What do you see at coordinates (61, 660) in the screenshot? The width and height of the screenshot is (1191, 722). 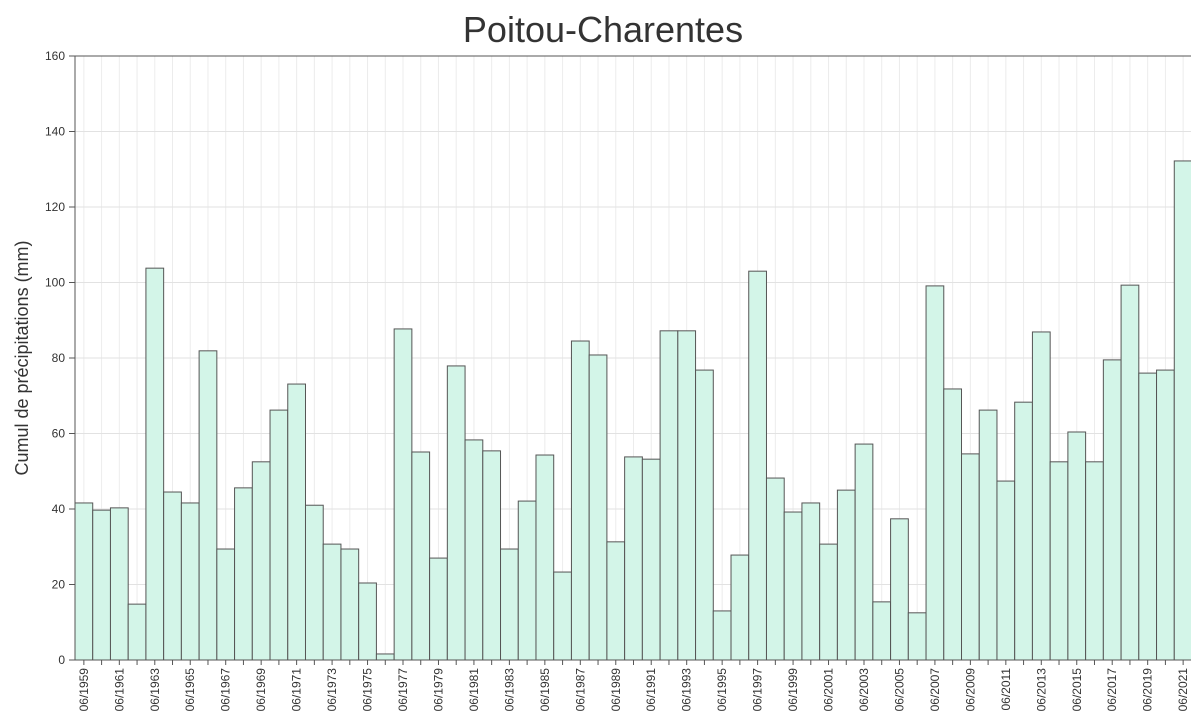 I see `y-tick-label: 0` at bounding box center [61, 660].